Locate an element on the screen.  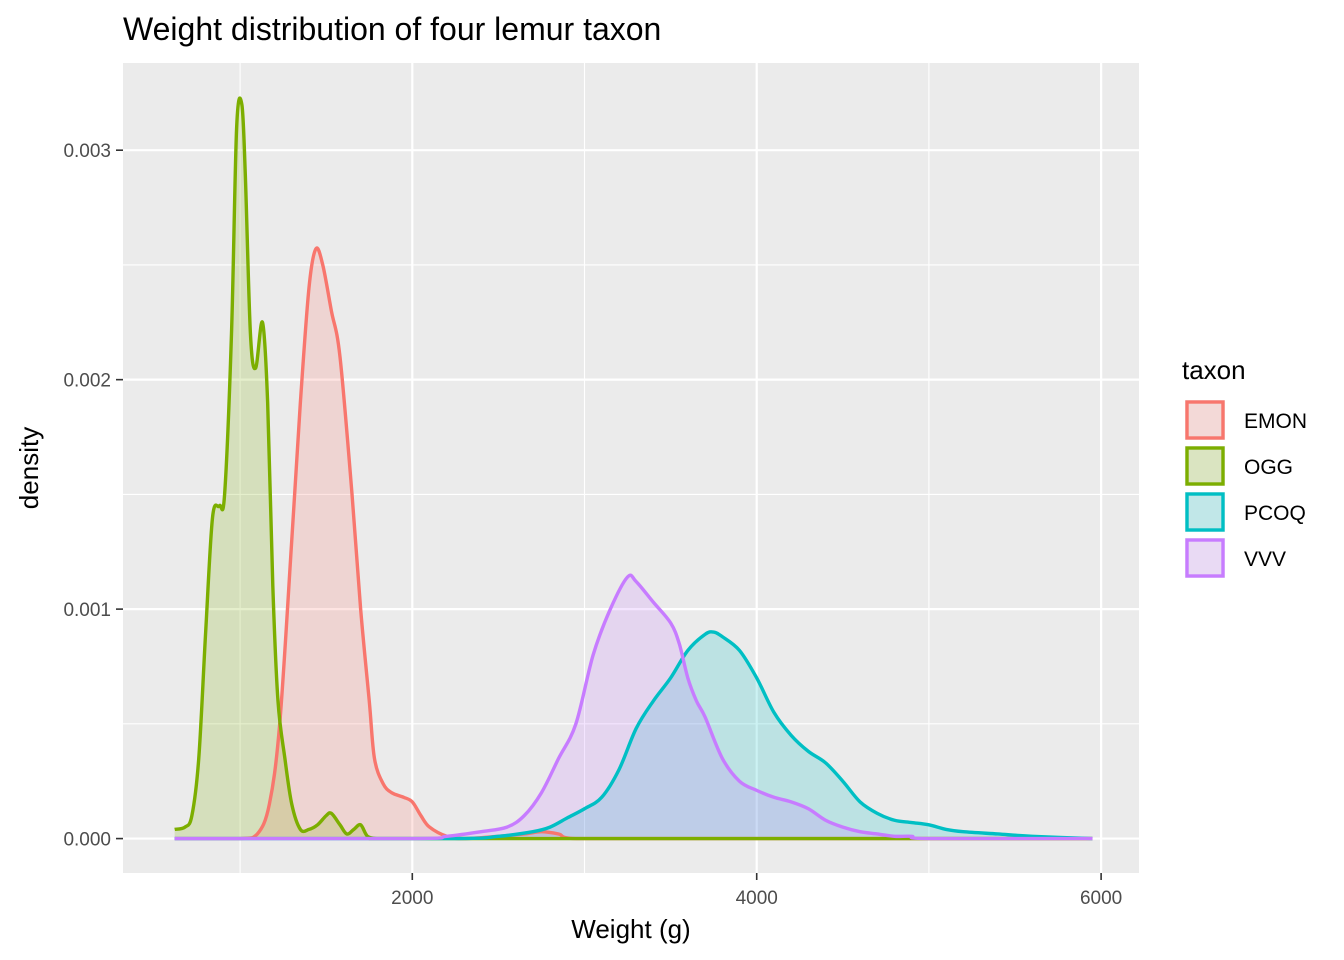
legend: taxon EMON OGG PCOQ VVV is located at coordinates (1244, 466).